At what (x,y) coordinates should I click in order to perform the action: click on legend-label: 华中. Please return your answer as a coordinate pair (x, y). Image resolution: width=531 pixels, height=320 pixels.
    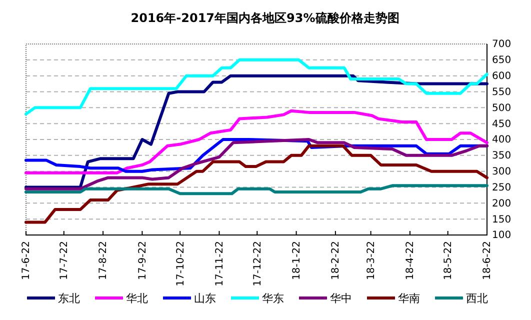
    Looking at the image, I should click on (341, 298).